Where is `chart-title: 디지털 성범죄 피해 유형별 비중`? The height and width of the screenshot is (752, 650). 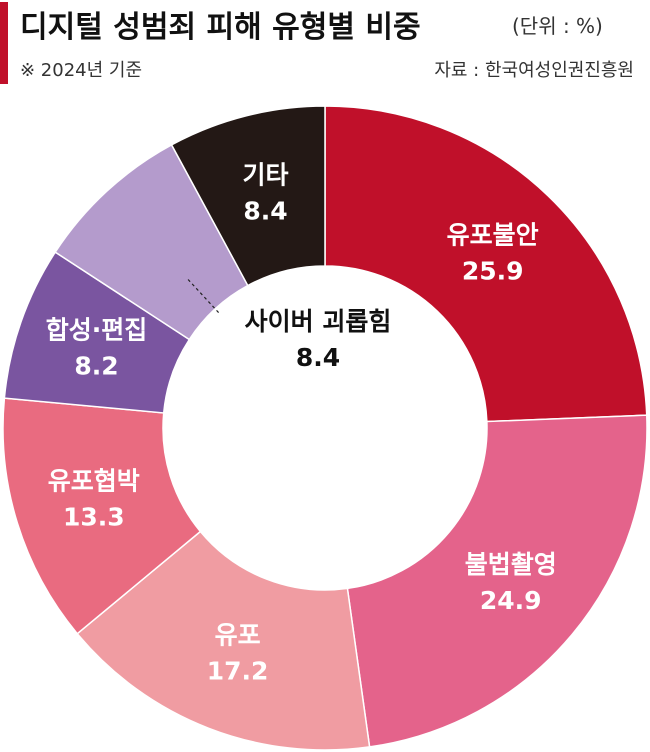 chart-title: 디지털 성범죄 피해 유형별 비중 is located at coordinates (220, 27).